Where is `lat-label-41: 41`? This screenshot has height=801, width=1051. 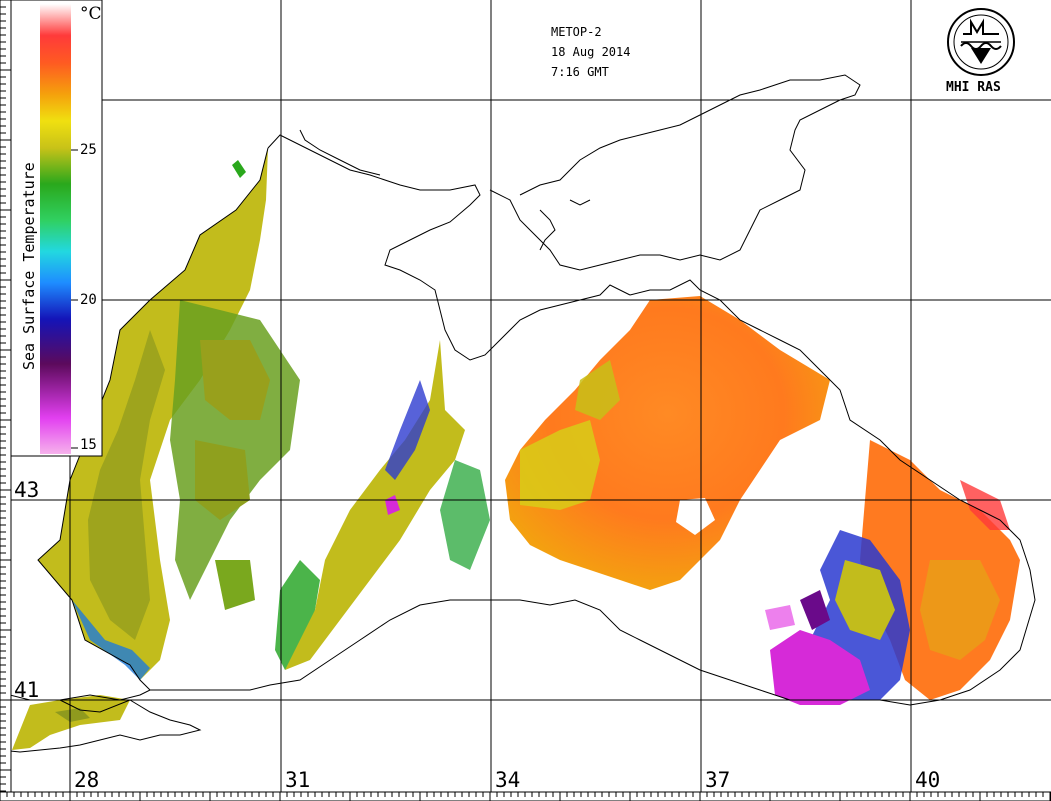 lat-label-41: 41 is located at coordinates (27, 690).